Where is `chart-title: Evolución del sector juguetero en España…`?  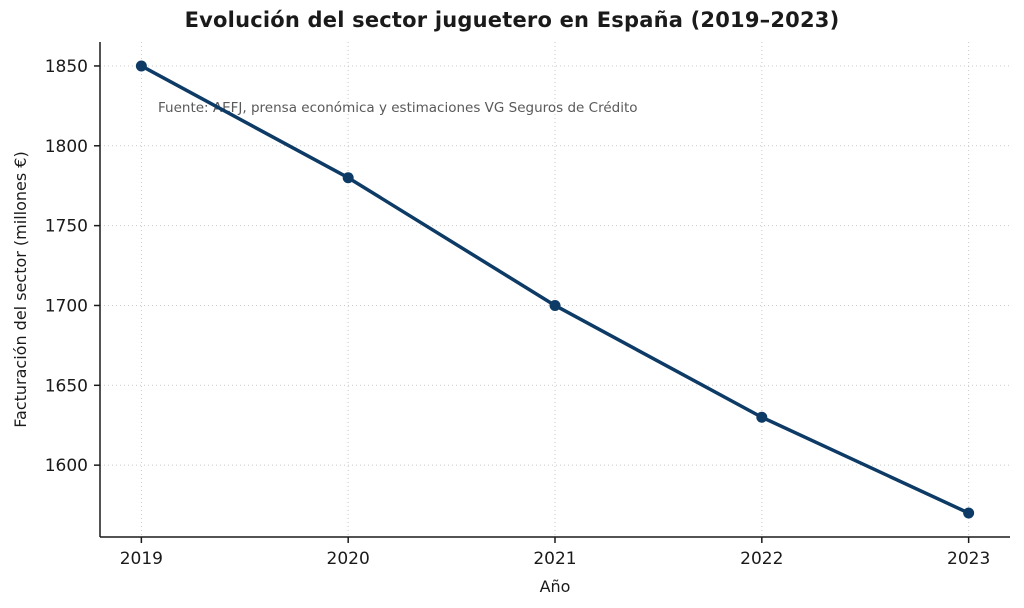
chart-title: Evolución del sector juguetero en España… is located at coordinates (512, 20).